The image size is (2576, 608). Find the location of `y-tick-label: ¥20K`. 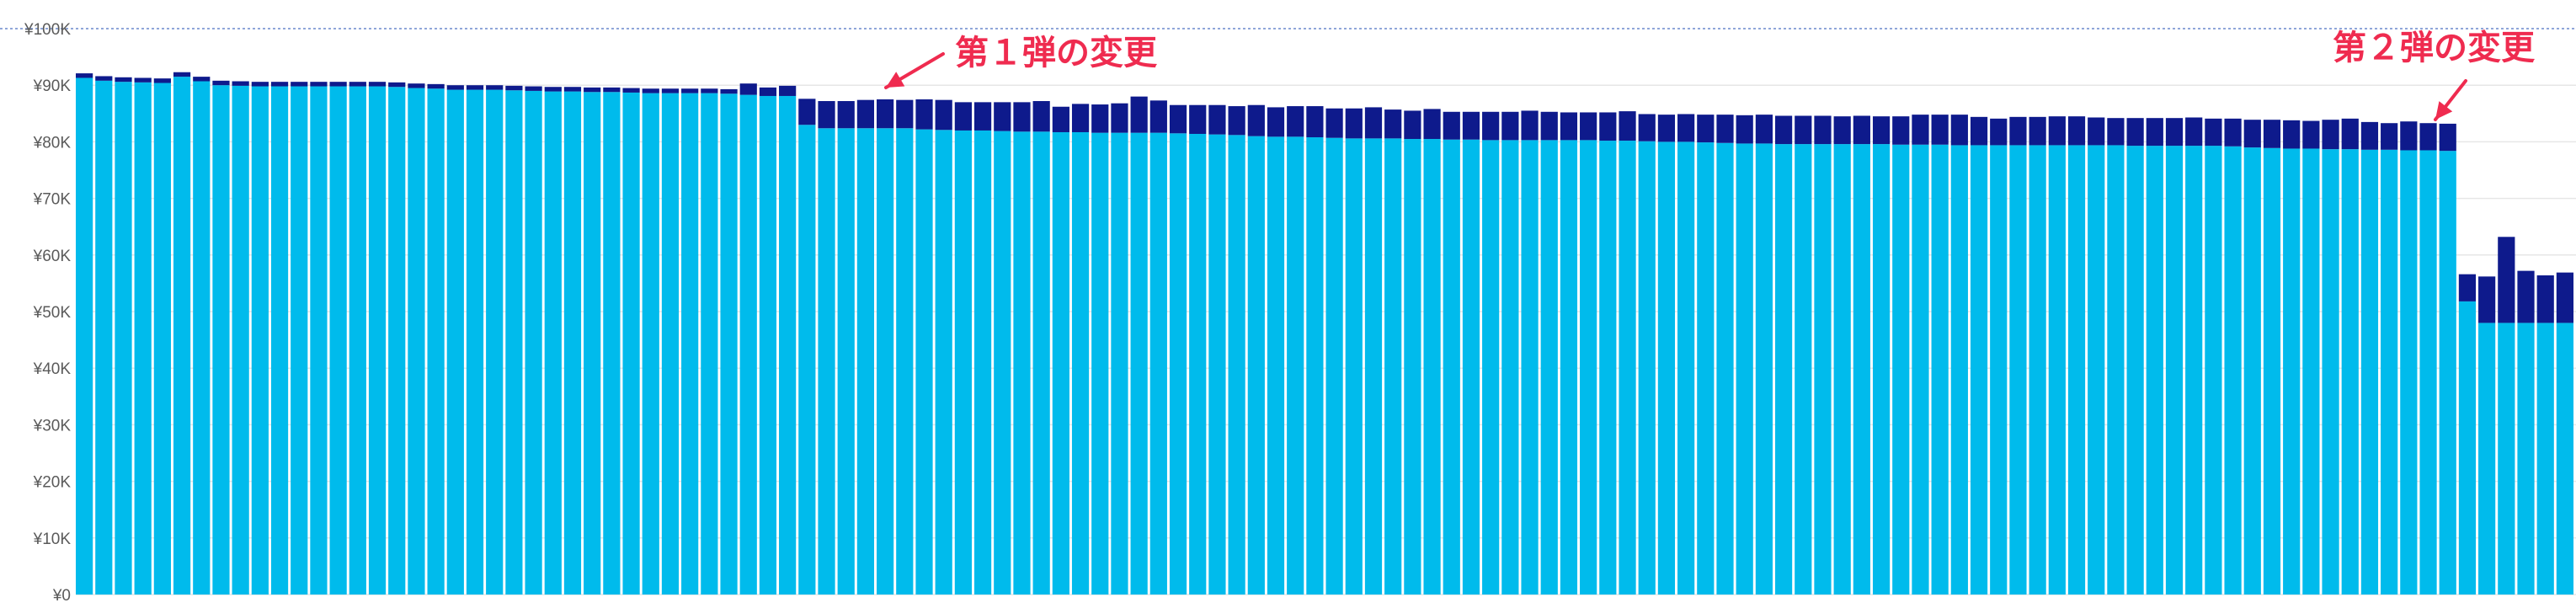

y-tick-label: ¥20K is located at coordinates (52, 483).